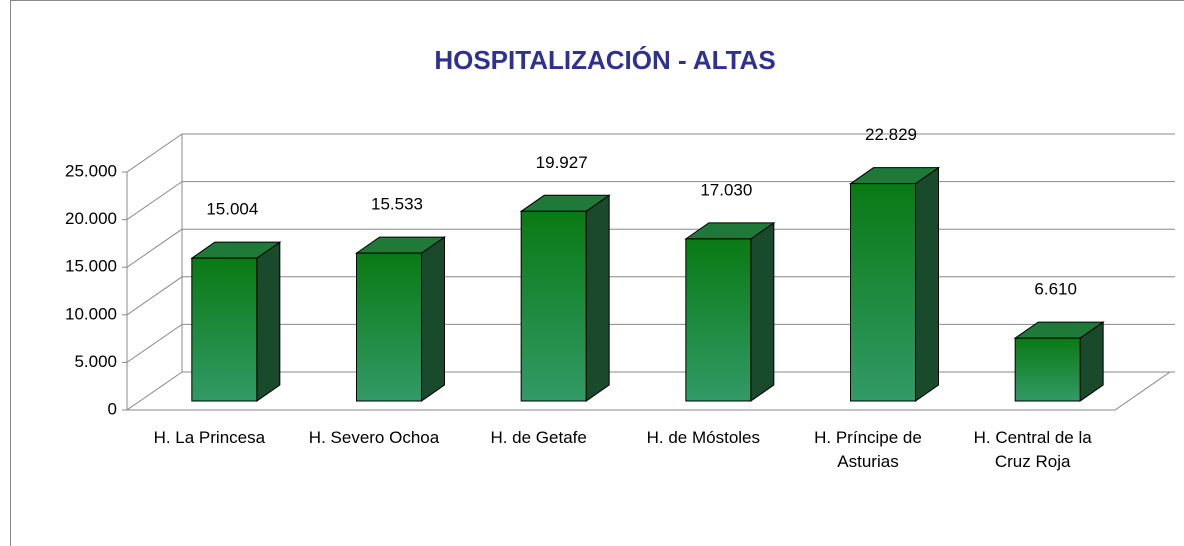 The image size is (1184, 546). I want to click on y-tick-label: 5.000, so click(95, 361).